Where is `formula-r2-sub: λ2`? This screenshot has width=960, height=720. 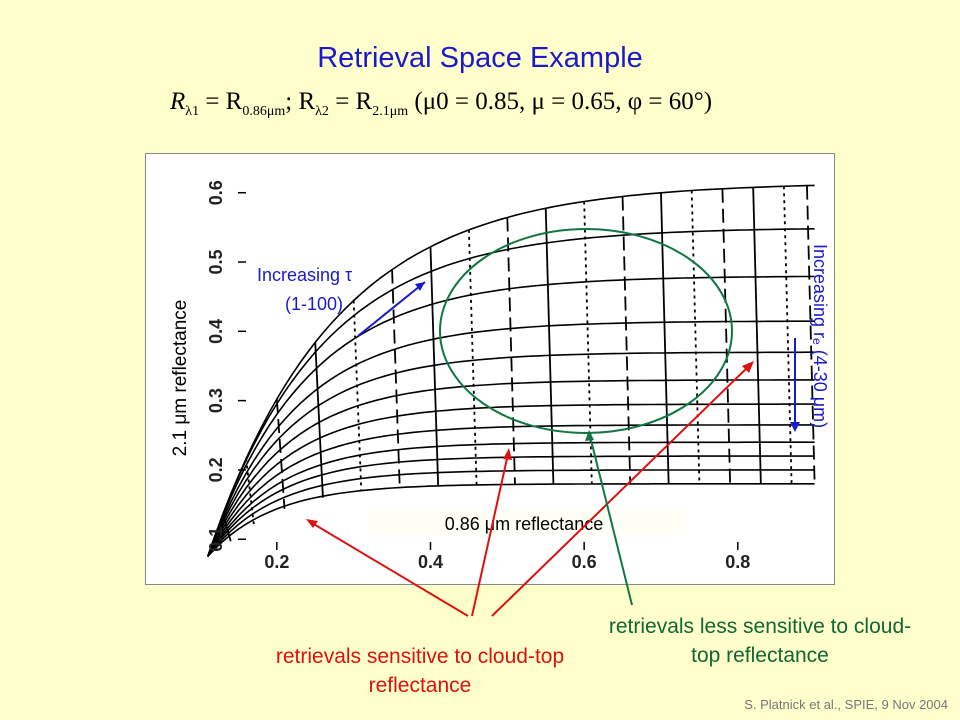
formula-r2-sub: λ2 is located at coordinates (322, 111).